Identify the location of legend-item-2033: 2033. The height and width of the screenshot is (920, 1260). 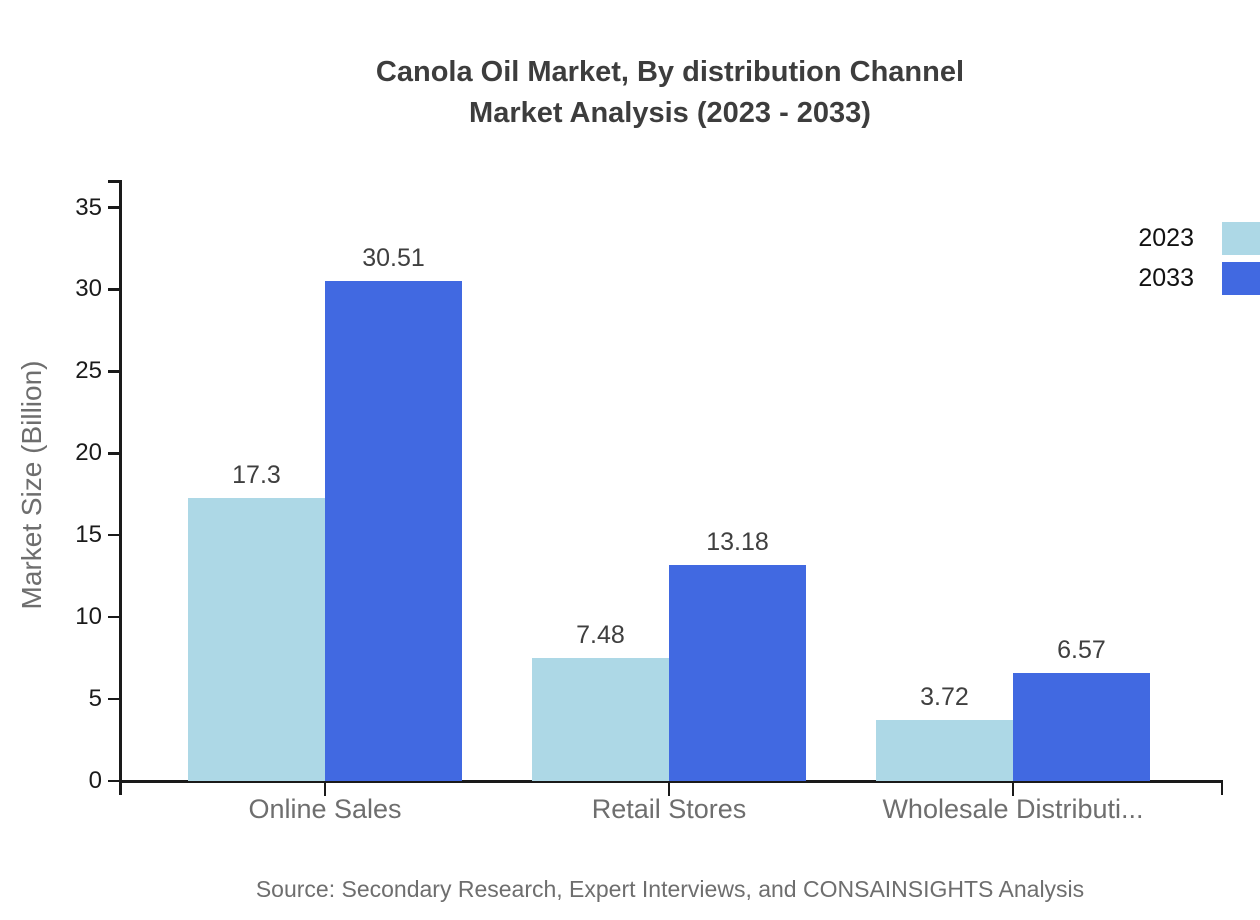
(1199, 278).